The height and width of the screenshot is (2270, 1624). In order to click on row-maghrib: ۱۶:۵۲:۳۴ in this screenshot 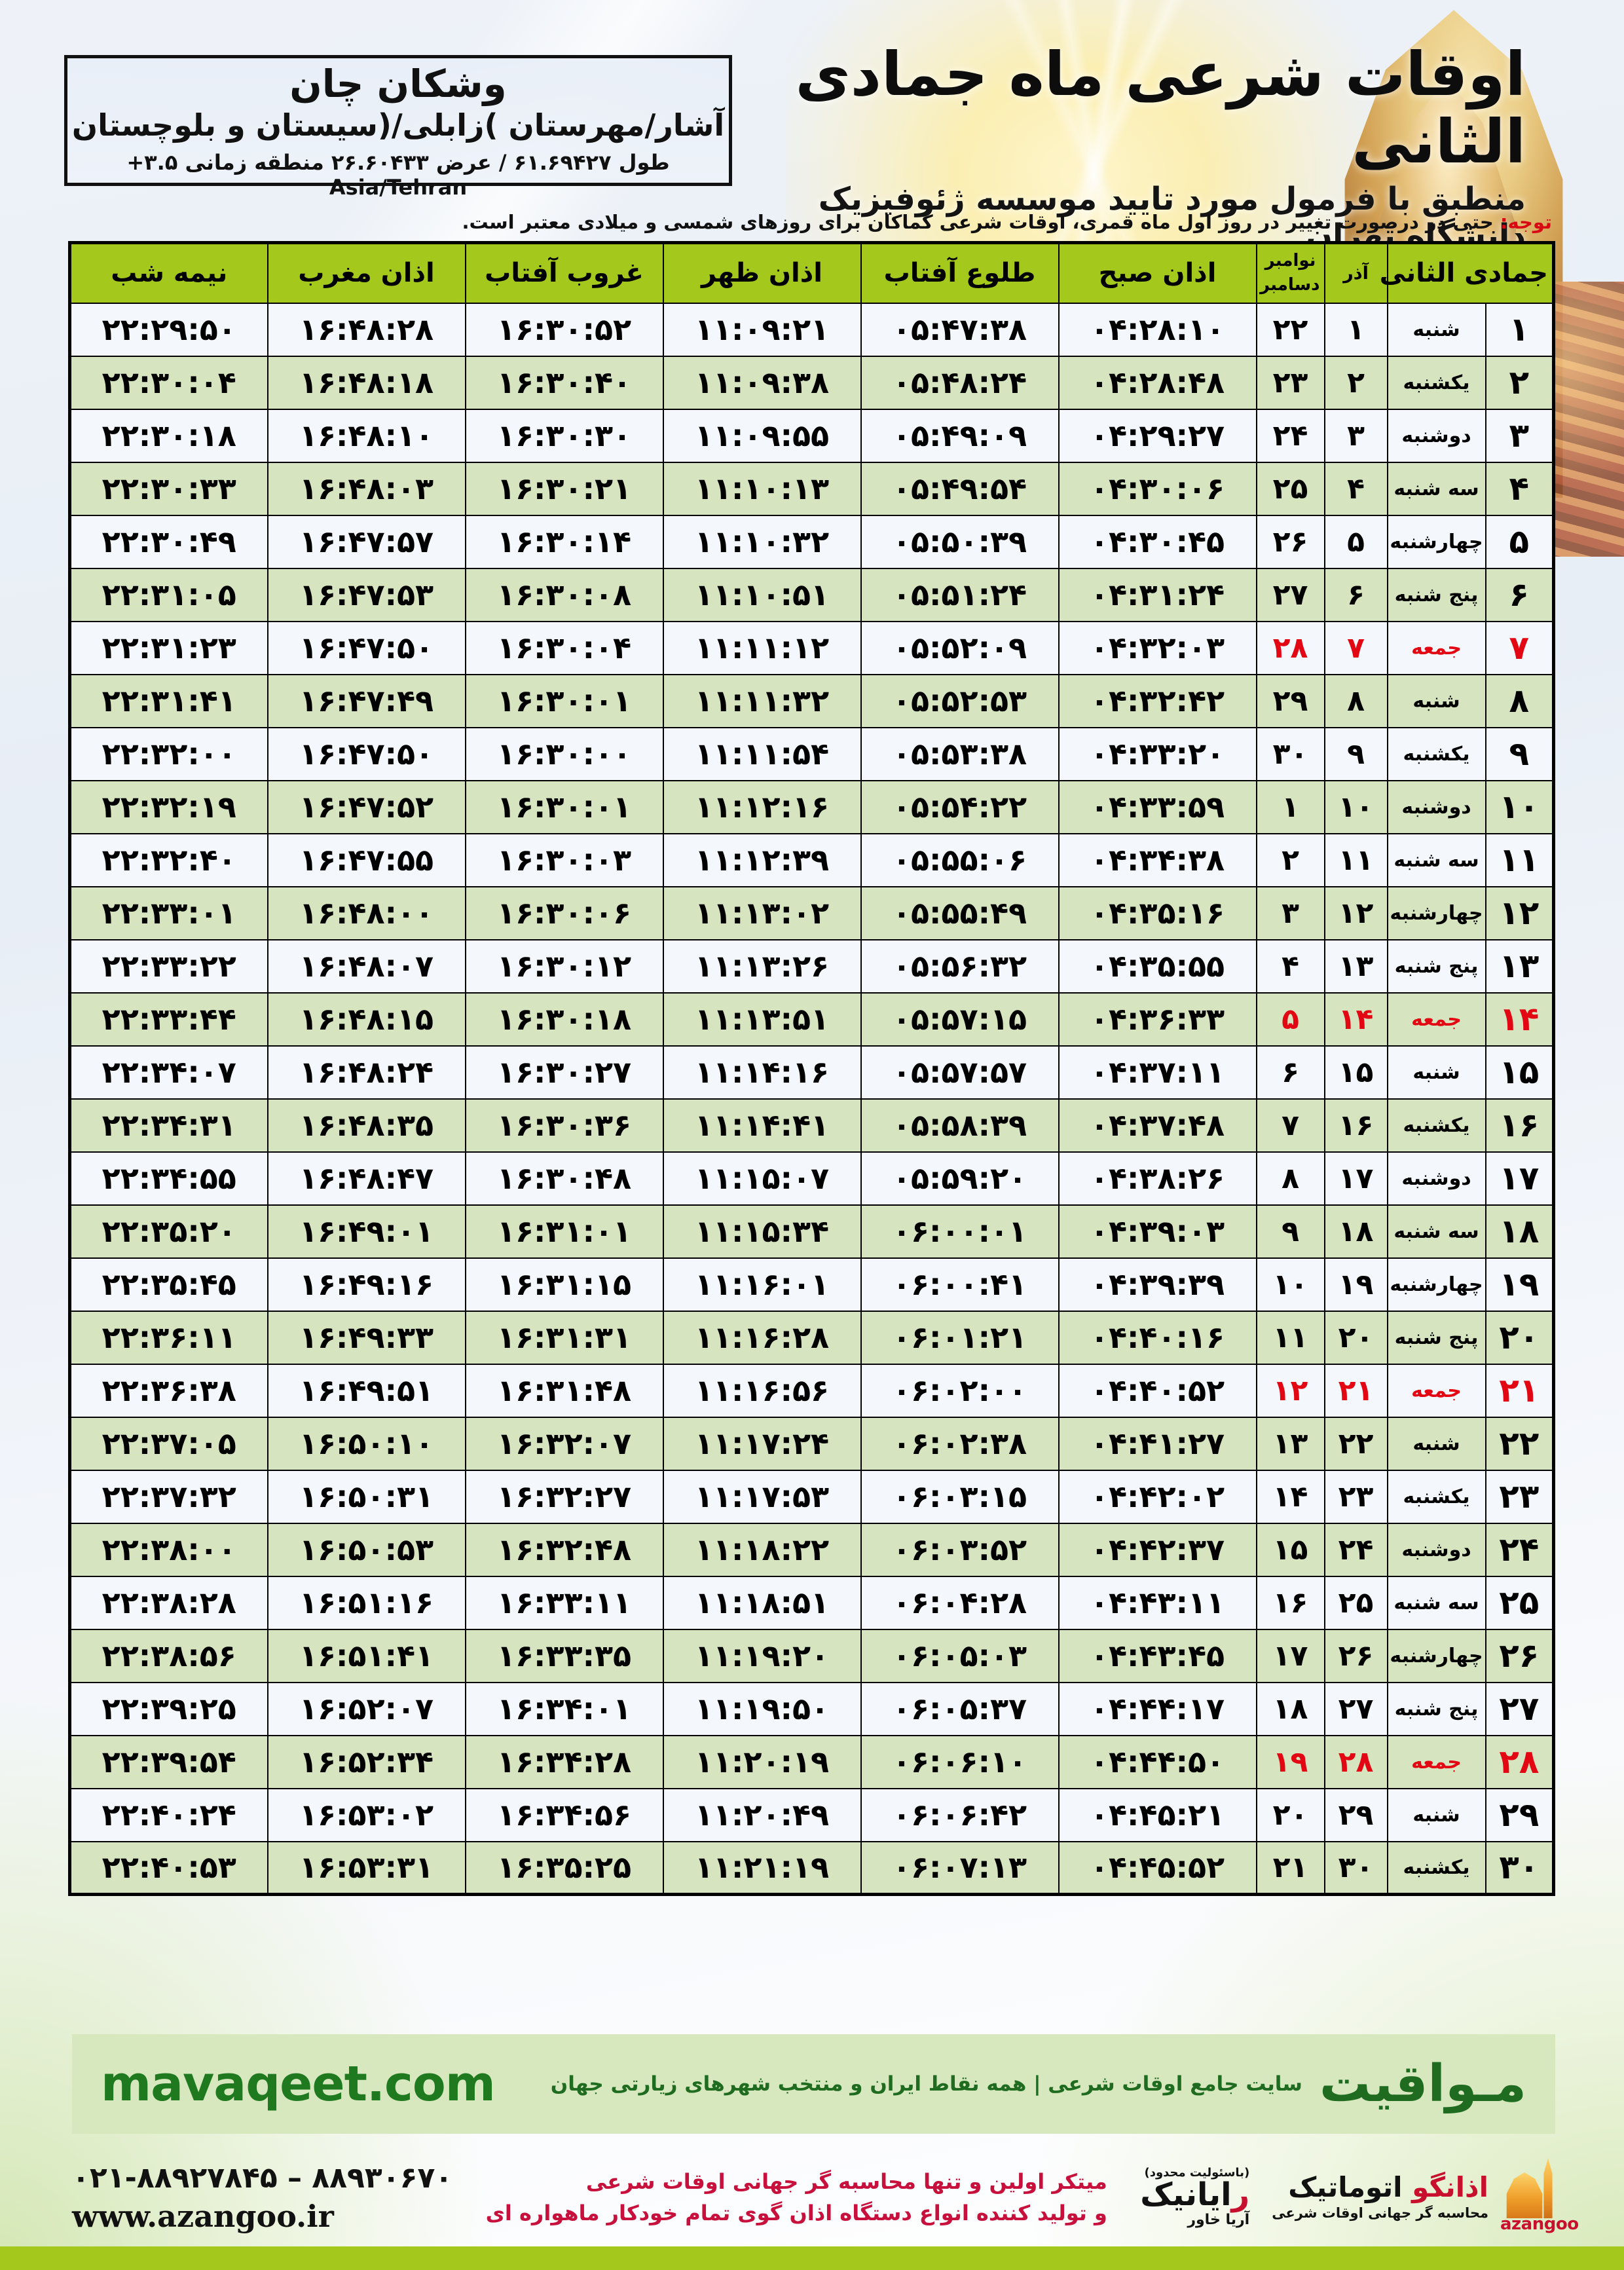, I will do `click(366, 1761)`.